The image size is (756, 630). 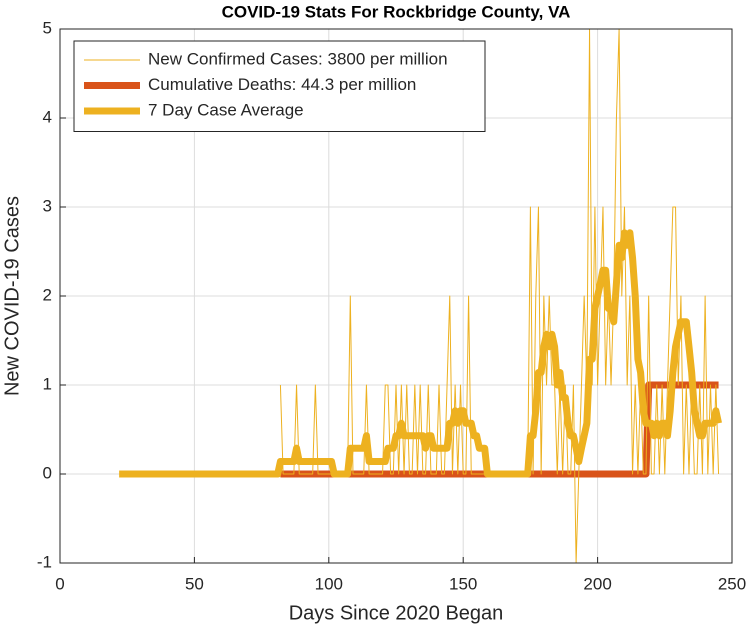 I want to click on legend-label: 7 Day Case Average, so click(x=226, y=109).